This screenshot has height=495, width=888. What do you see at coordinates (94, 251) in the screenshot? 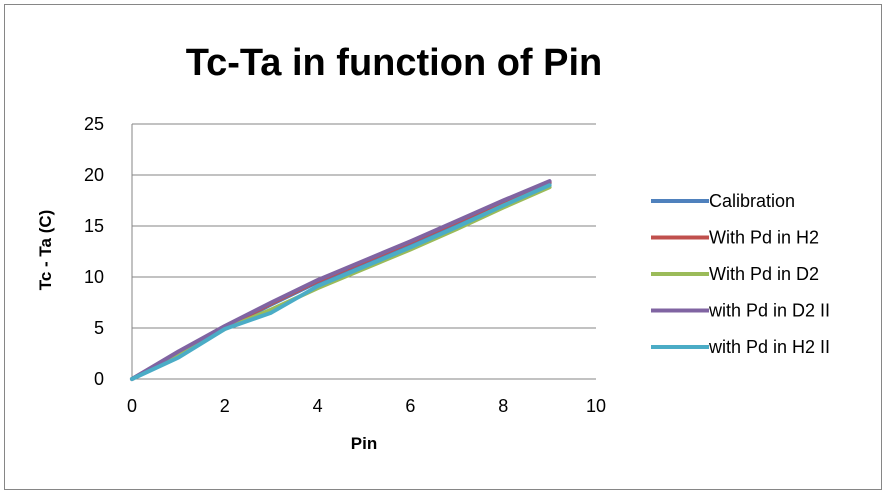
I see `y-tick-labels: 0 5 10 15 20 25` at bounding box center [94, 251].